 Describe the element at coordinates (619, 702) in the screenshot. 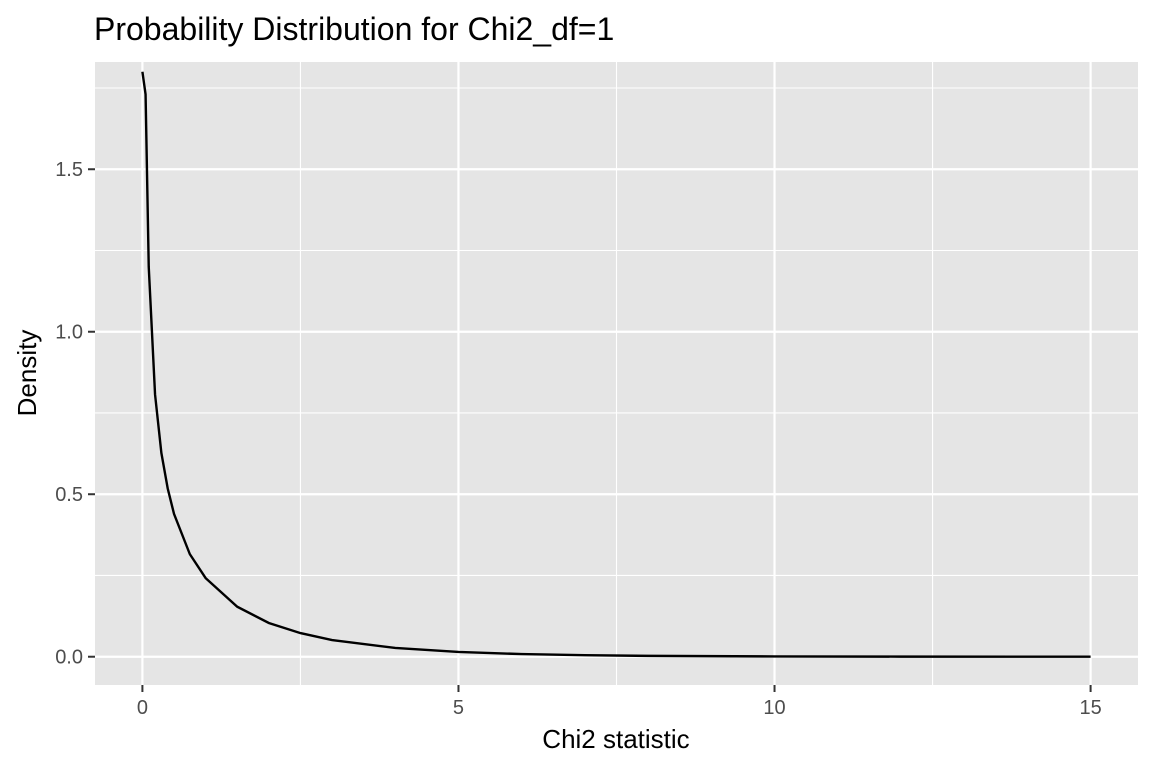

I see `x-axis: 0 5 10 15` at that location.